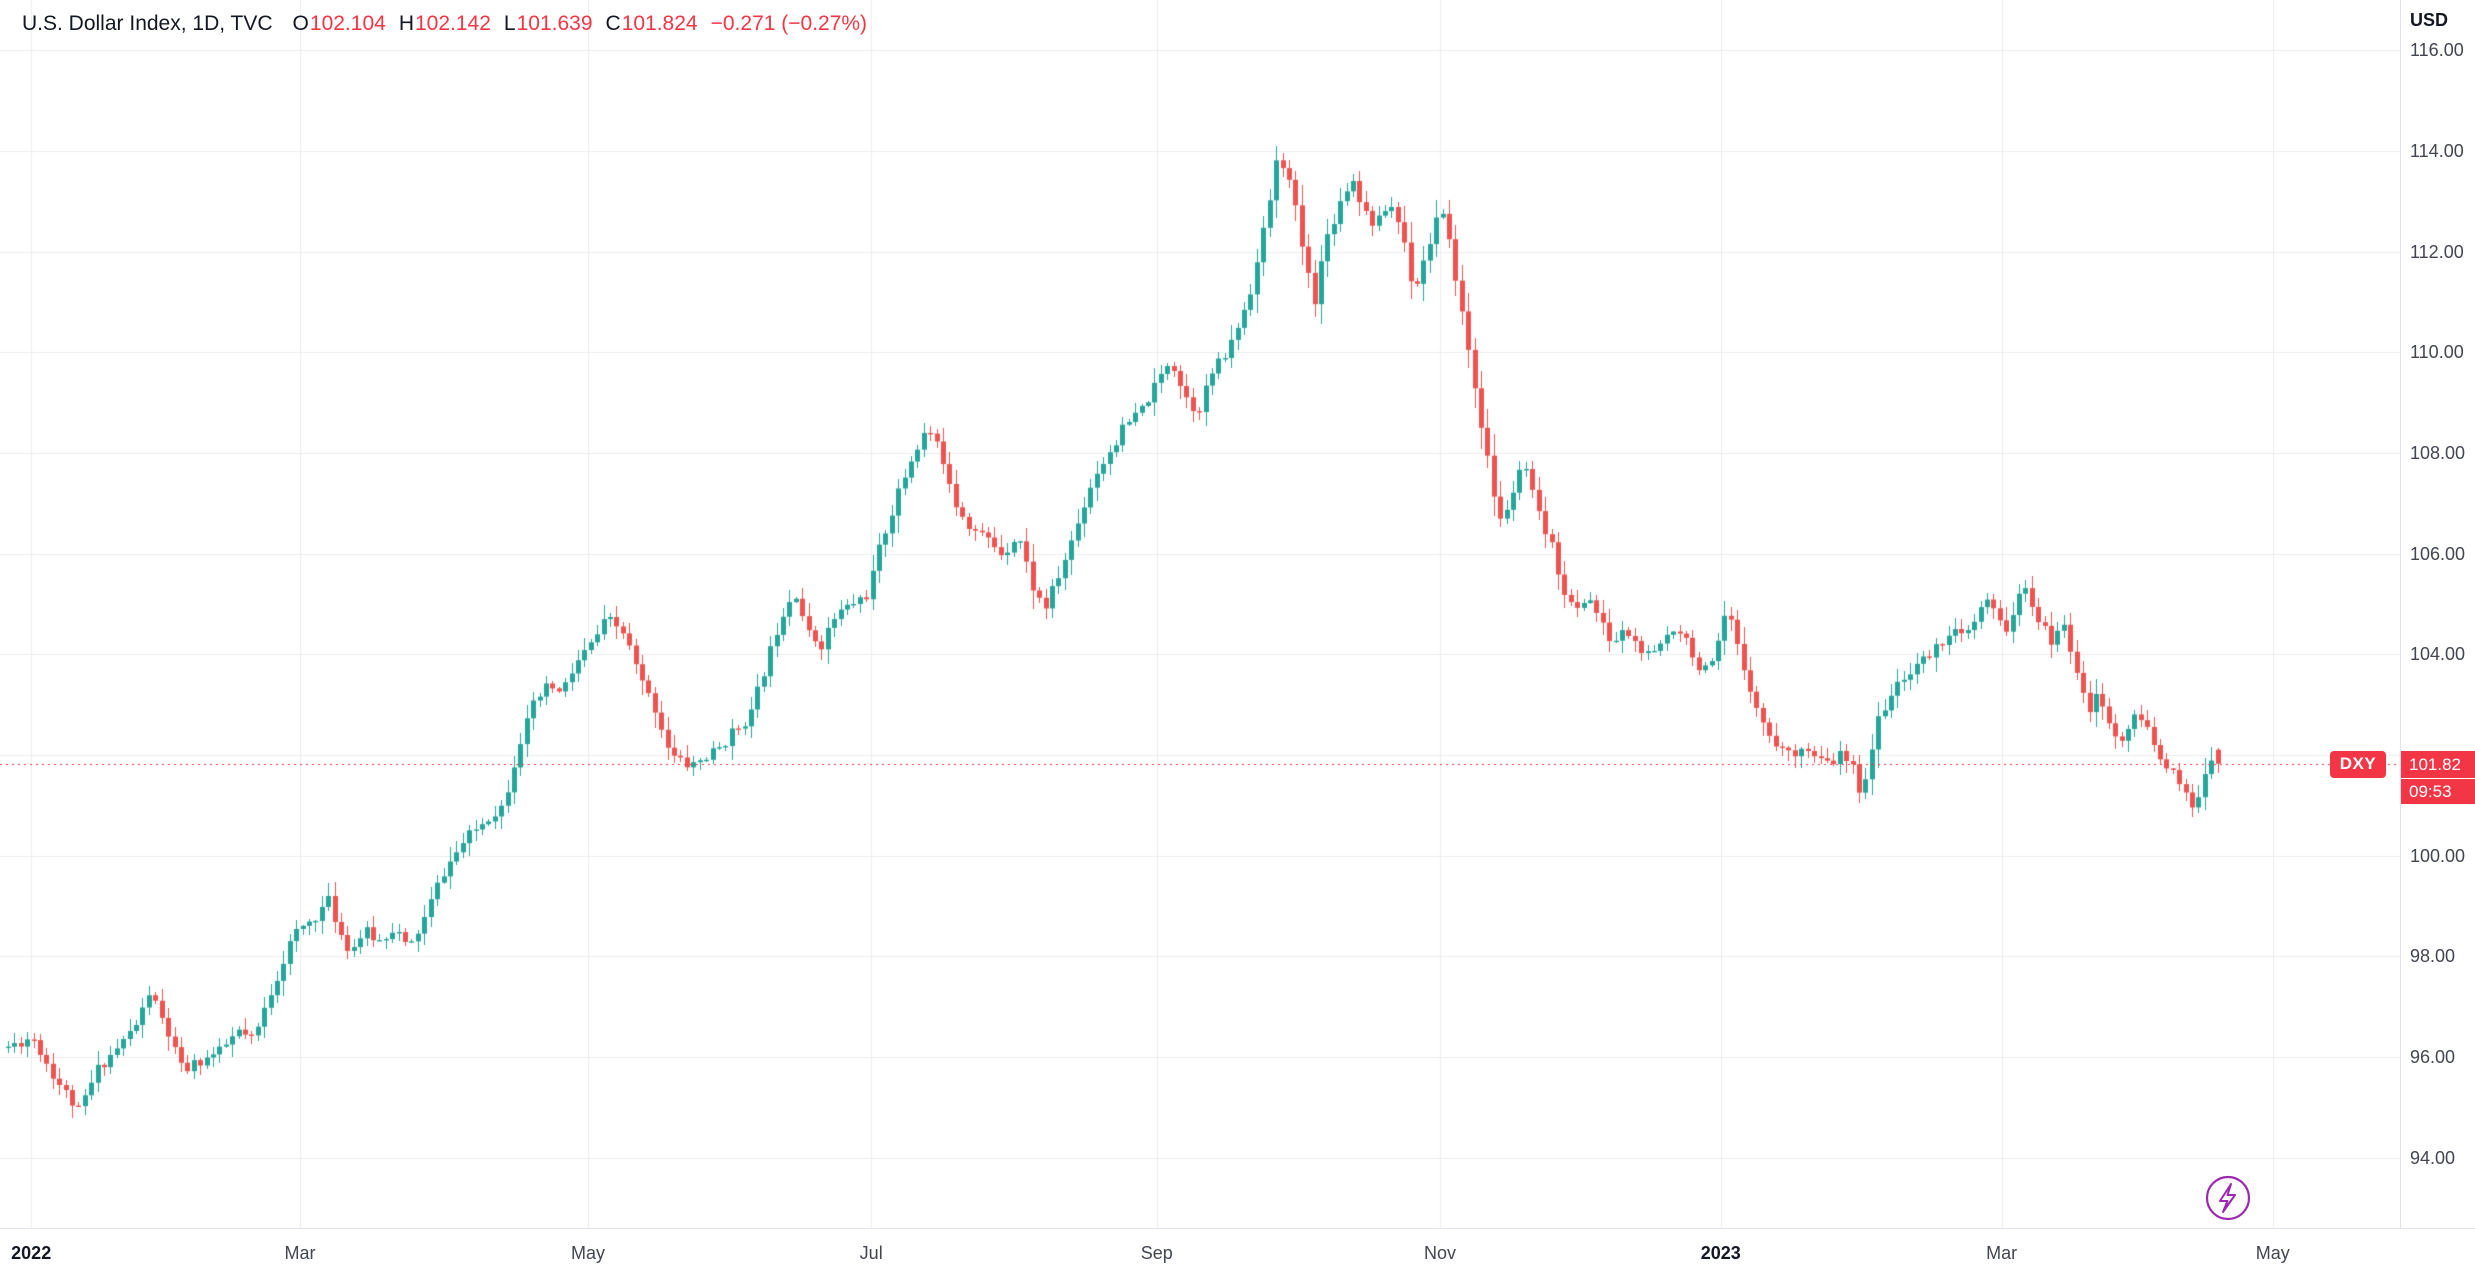  Describe the element at coordinates (2438, 791) in the screenshot. I see `bar-countdown-label: 09:53` at that location.